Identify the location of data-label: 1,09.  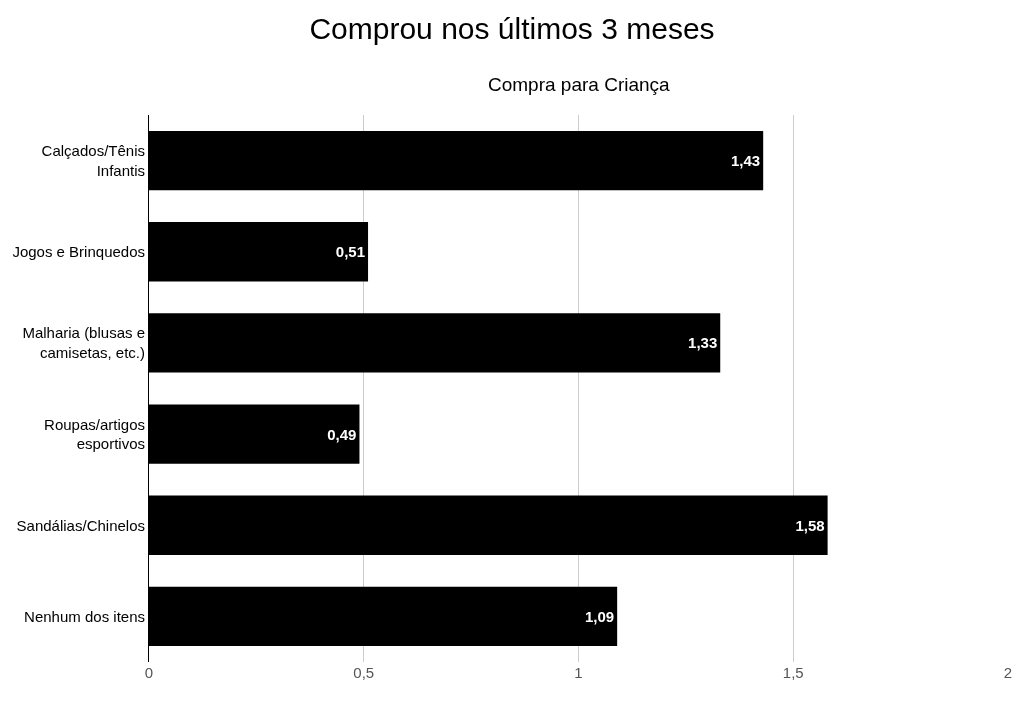
(599, 616).